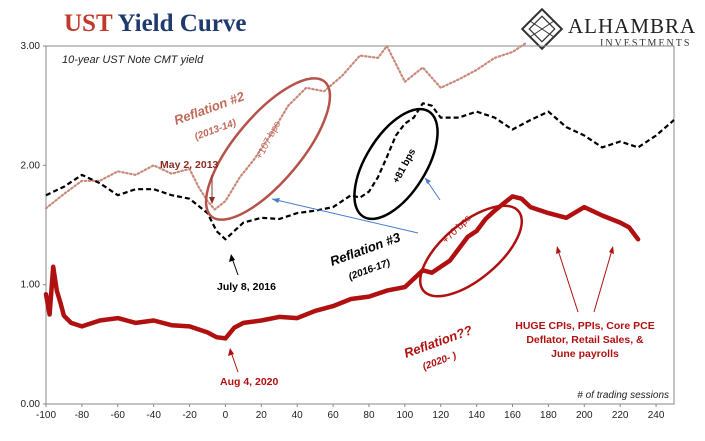 Image resolution: width=705 pixels, height=441 pixels. What do you see at coordinates (584, 326) in the screenshot?
I see `data-note-line-1: HUGE CPIs, PPIs, Core PCE` at bounding box center [584, 326].